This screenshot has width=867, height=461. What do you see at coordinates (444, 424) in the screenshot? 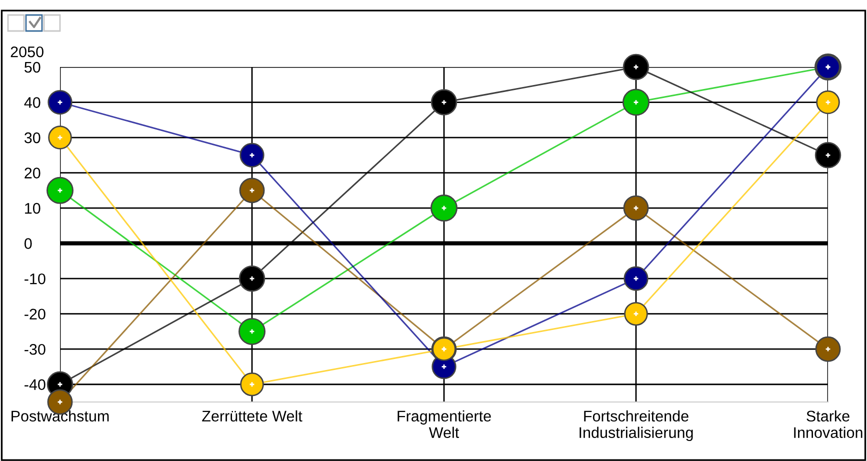
I see `x-tick-label: Fragmentierte Welt` at bounding box center [444, 424].